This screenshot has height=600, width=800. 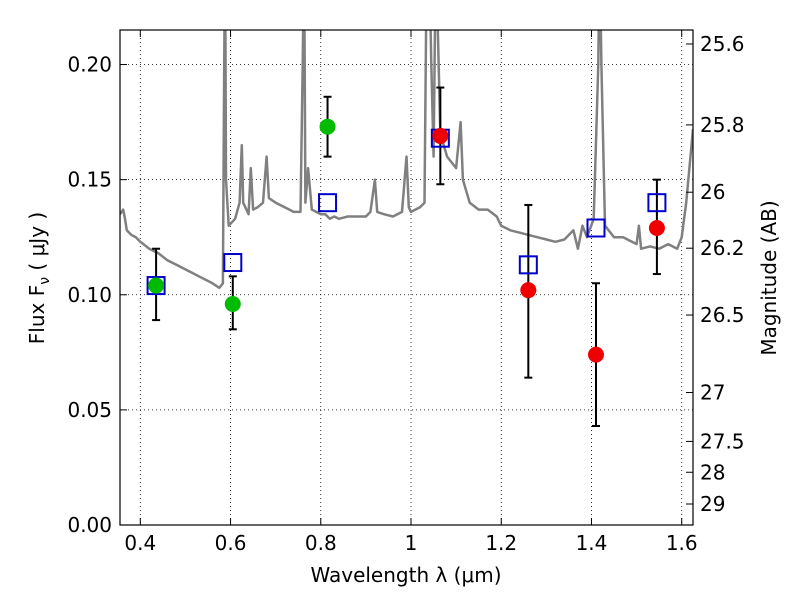 What do you see at coordinates (89, 410) in the screenshot?
I see `y-tick-label: 0.05` at bounding box center [89, 410].